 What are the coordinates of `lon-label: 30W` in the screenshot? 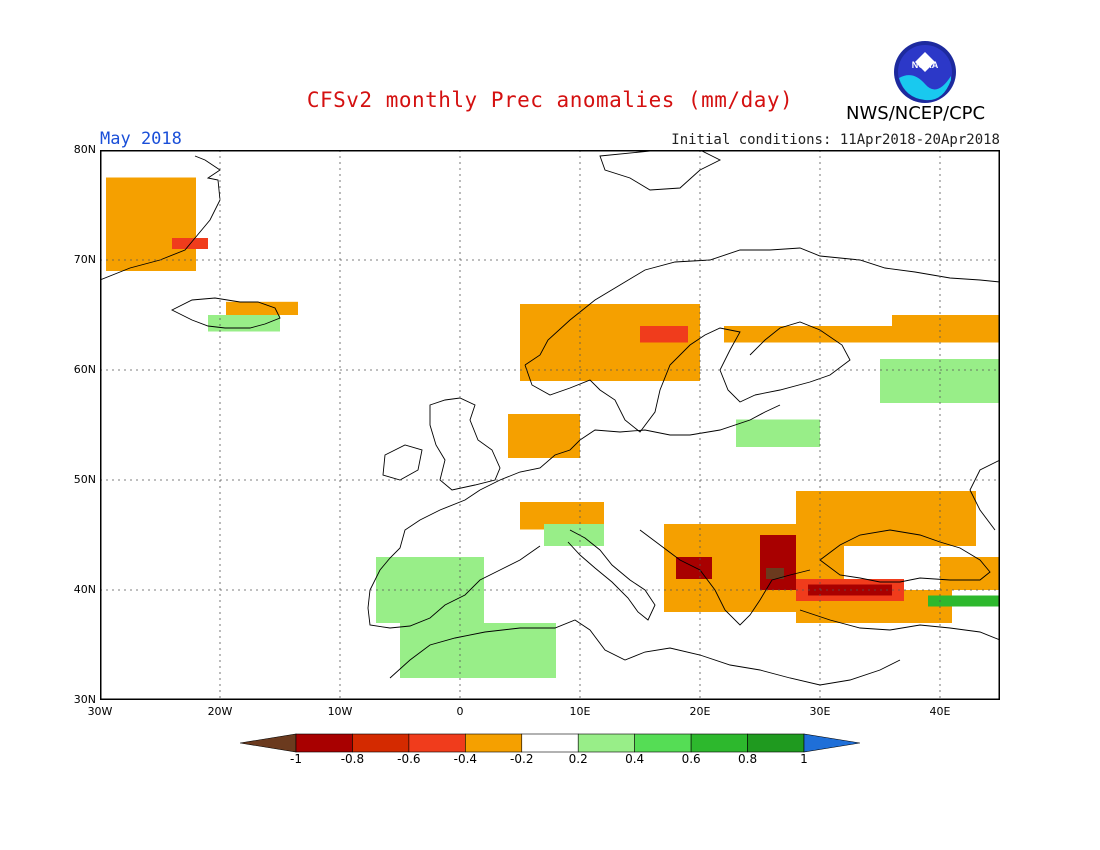 It's located at (100, 711).